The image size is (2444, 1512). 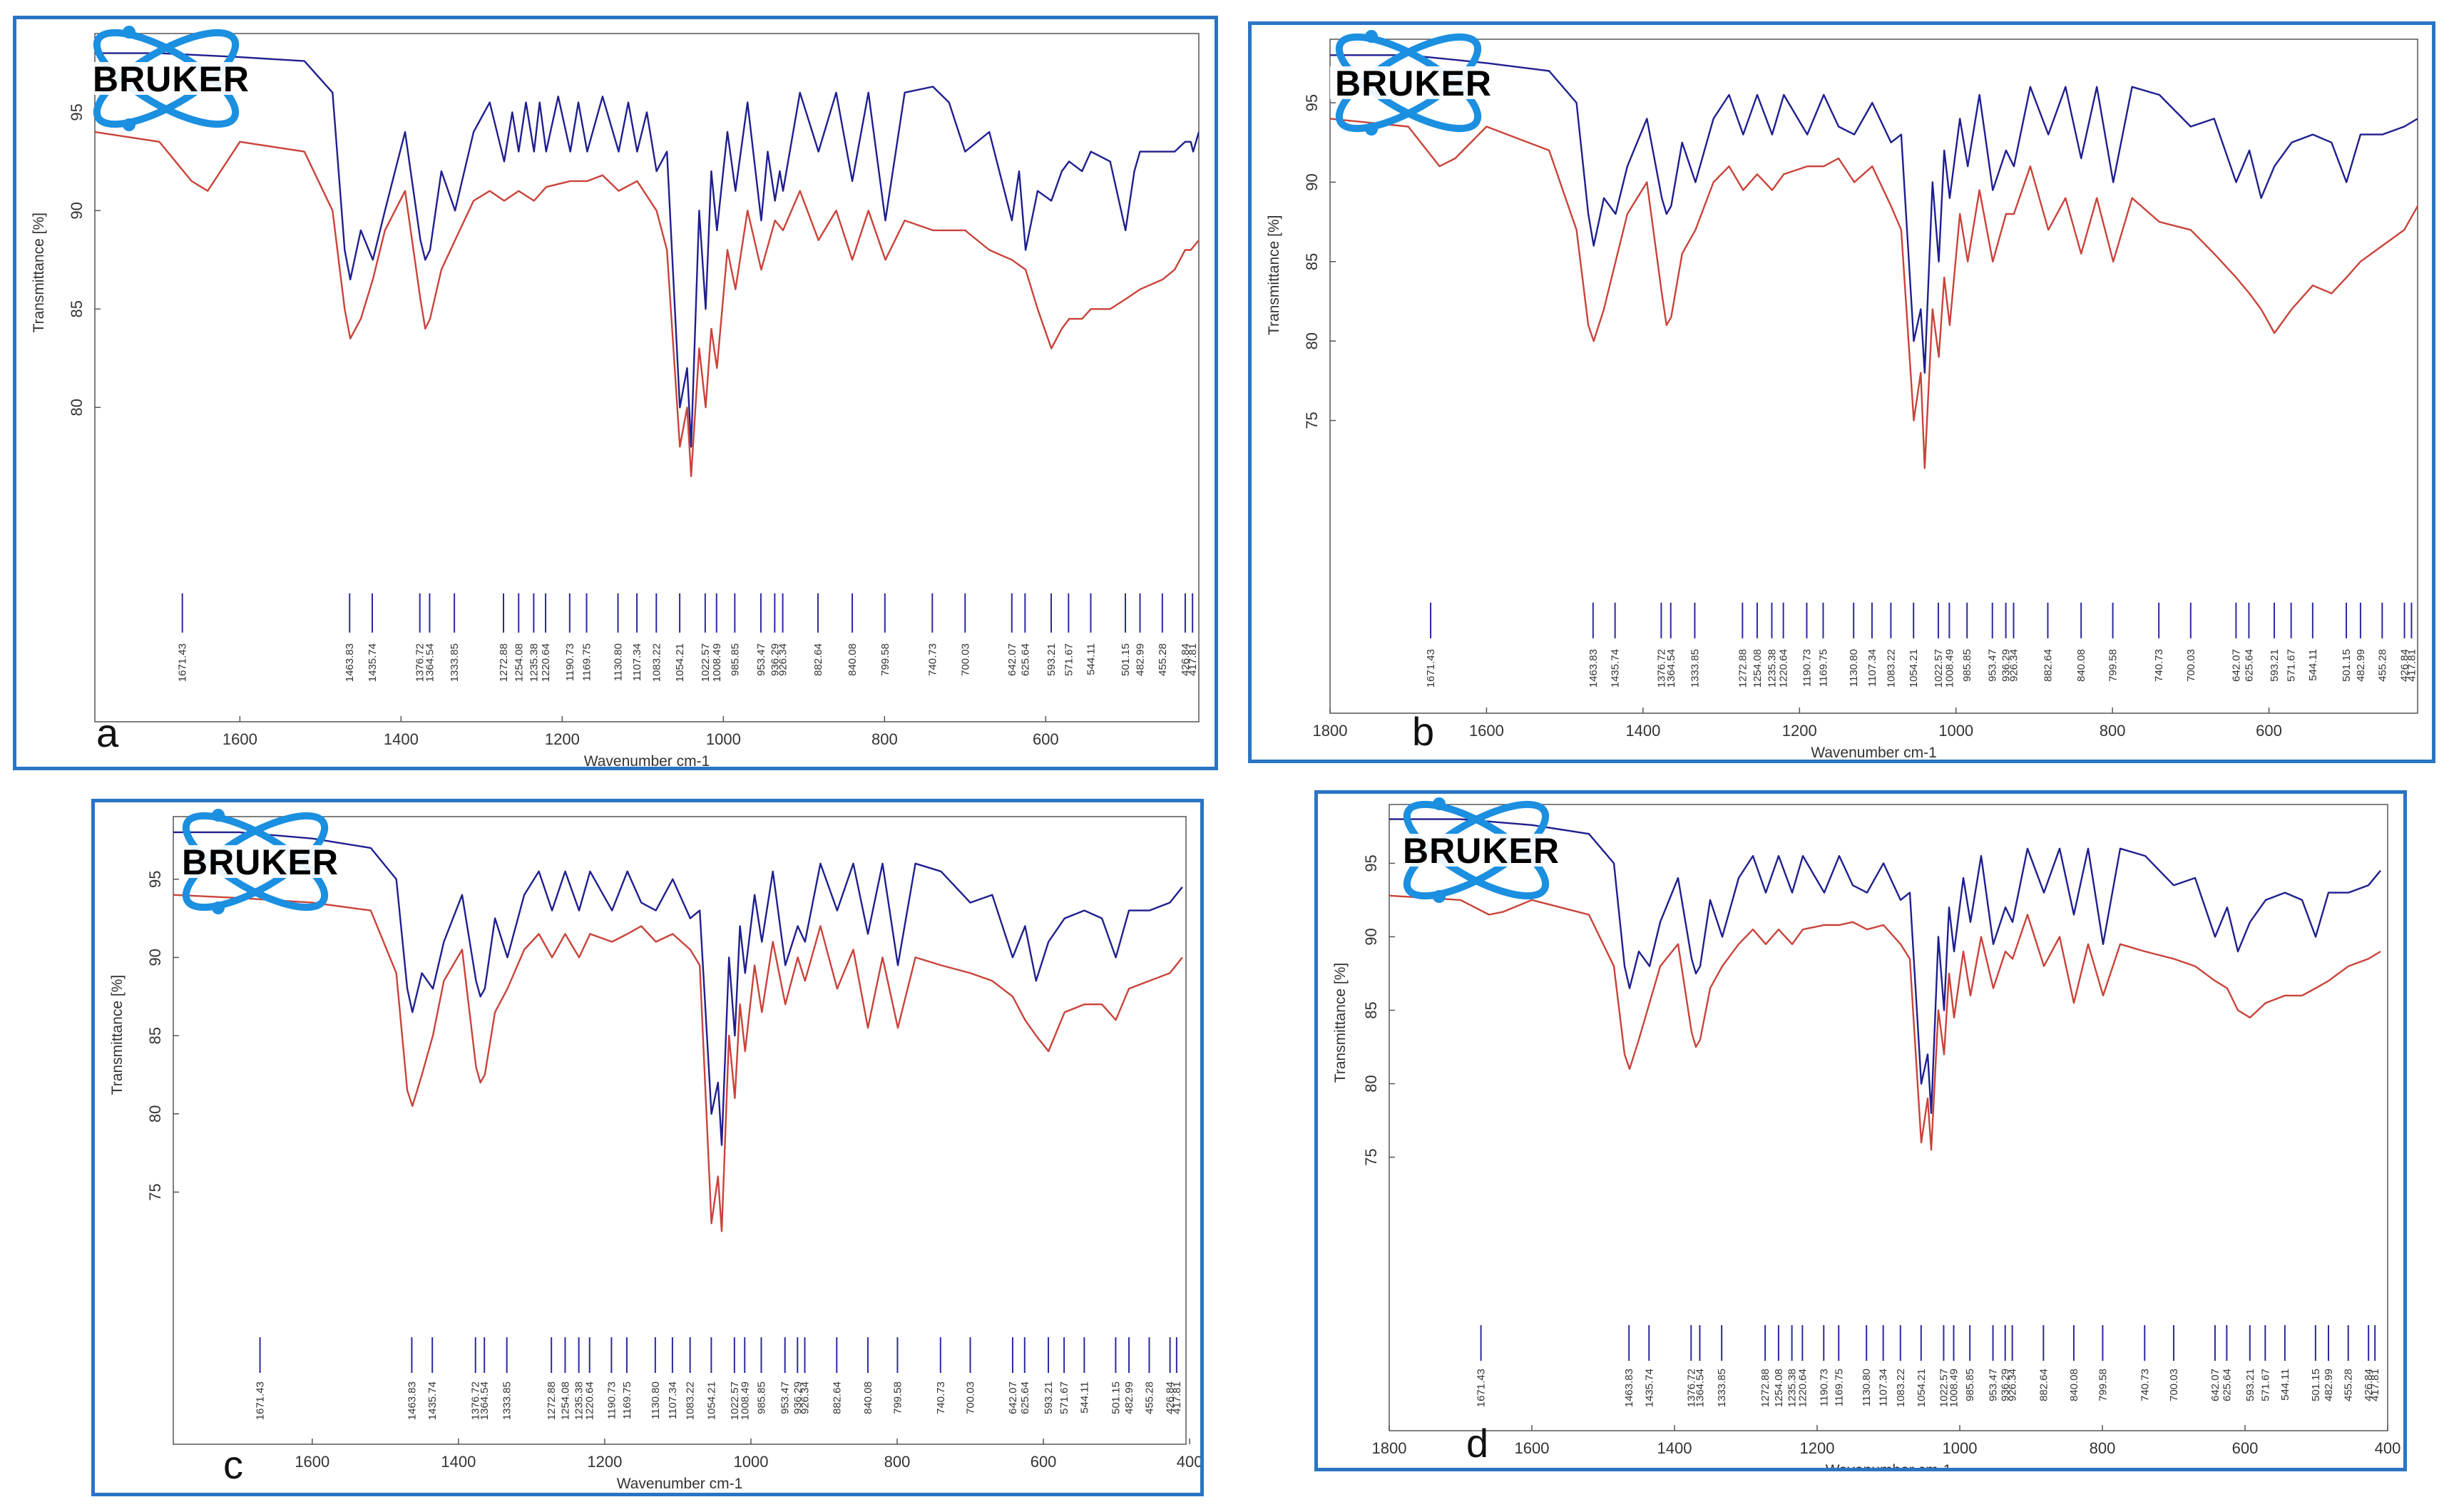 I want to click on peak-label: 1022.57, so click(x=1944, y=1388).